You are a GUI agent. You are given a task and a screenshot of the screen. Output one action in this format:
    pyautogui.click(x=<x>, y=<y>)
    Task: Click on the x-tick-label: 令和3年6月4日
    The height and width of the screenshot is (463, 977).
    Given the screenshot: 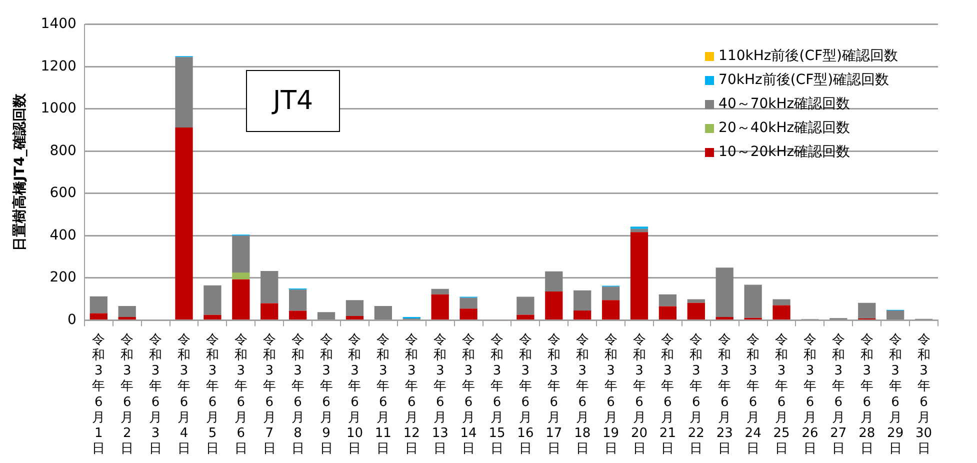 What is the action you would take?
    pyautogui.click(x=184, y=394)
    